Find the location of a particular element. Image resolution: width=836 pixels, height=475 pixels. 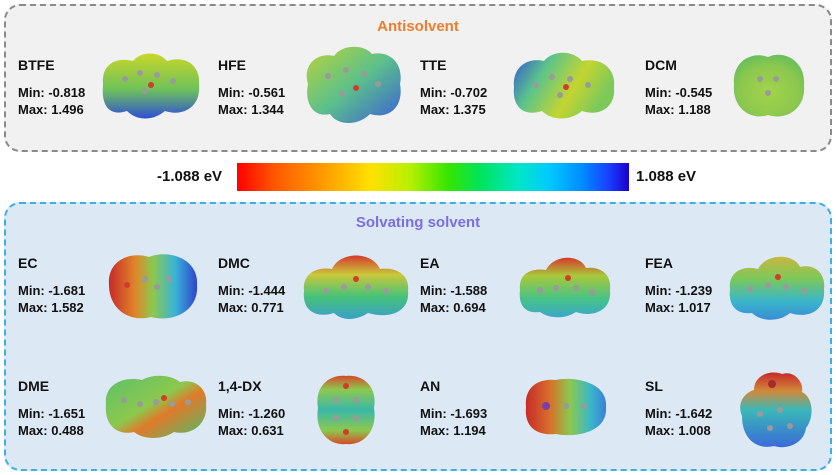

max-value: Max: 1.188 is located at coordinates (678, 109).